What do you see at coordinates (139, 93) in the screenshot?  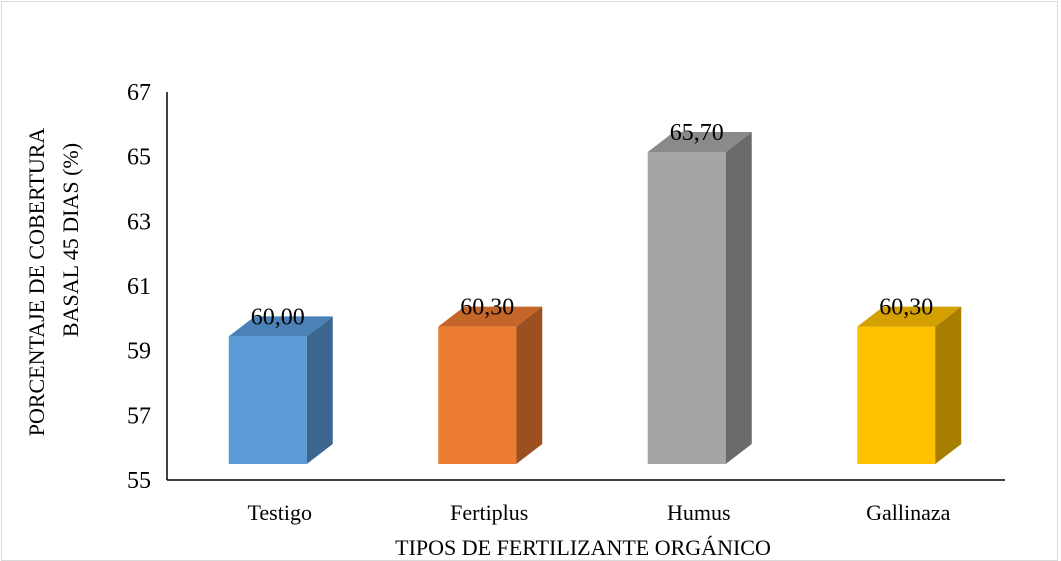 I see `y-tick-label: 67` at bounding box center [139, 93].